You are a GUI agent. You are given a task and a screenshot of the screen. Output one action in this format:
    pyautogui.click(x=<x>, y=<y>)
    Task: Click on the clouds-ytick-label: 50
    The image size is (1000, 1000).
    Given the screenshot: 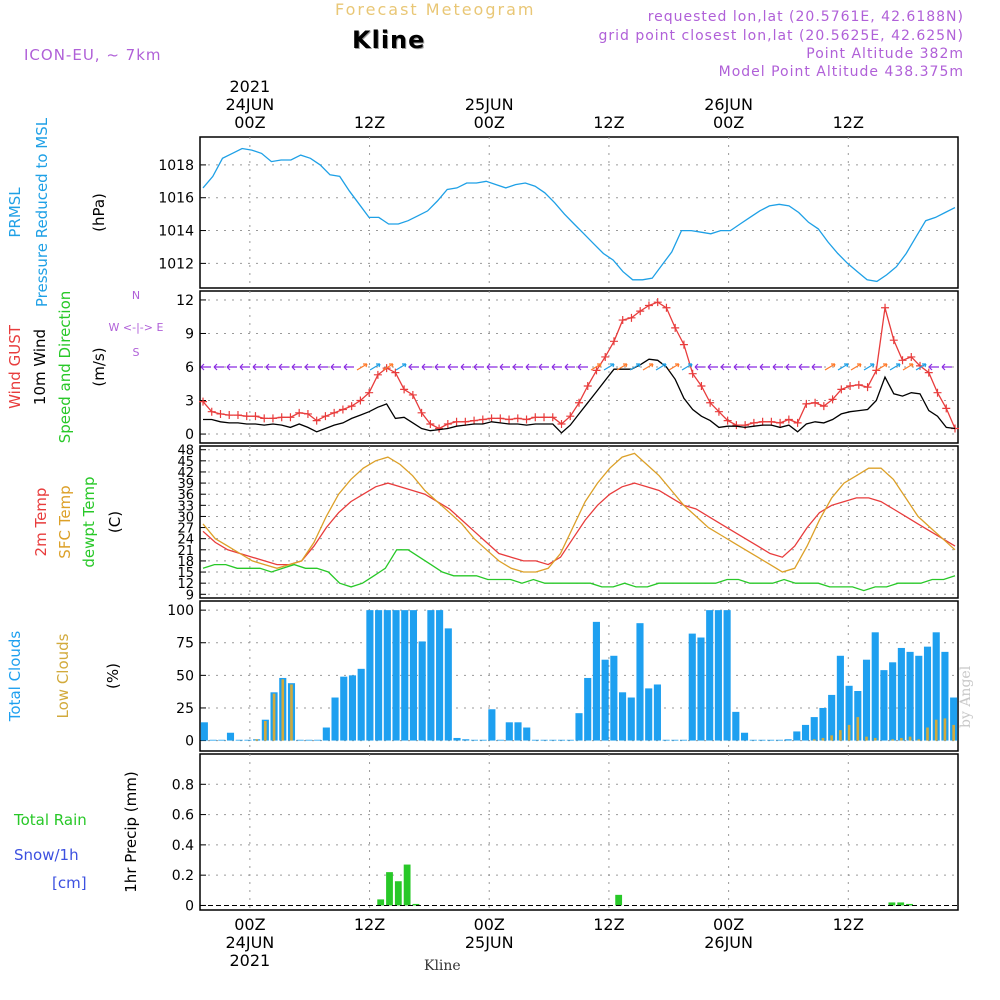 What is the action you would take?
    pyautogui.click(x=185, y=676)
    